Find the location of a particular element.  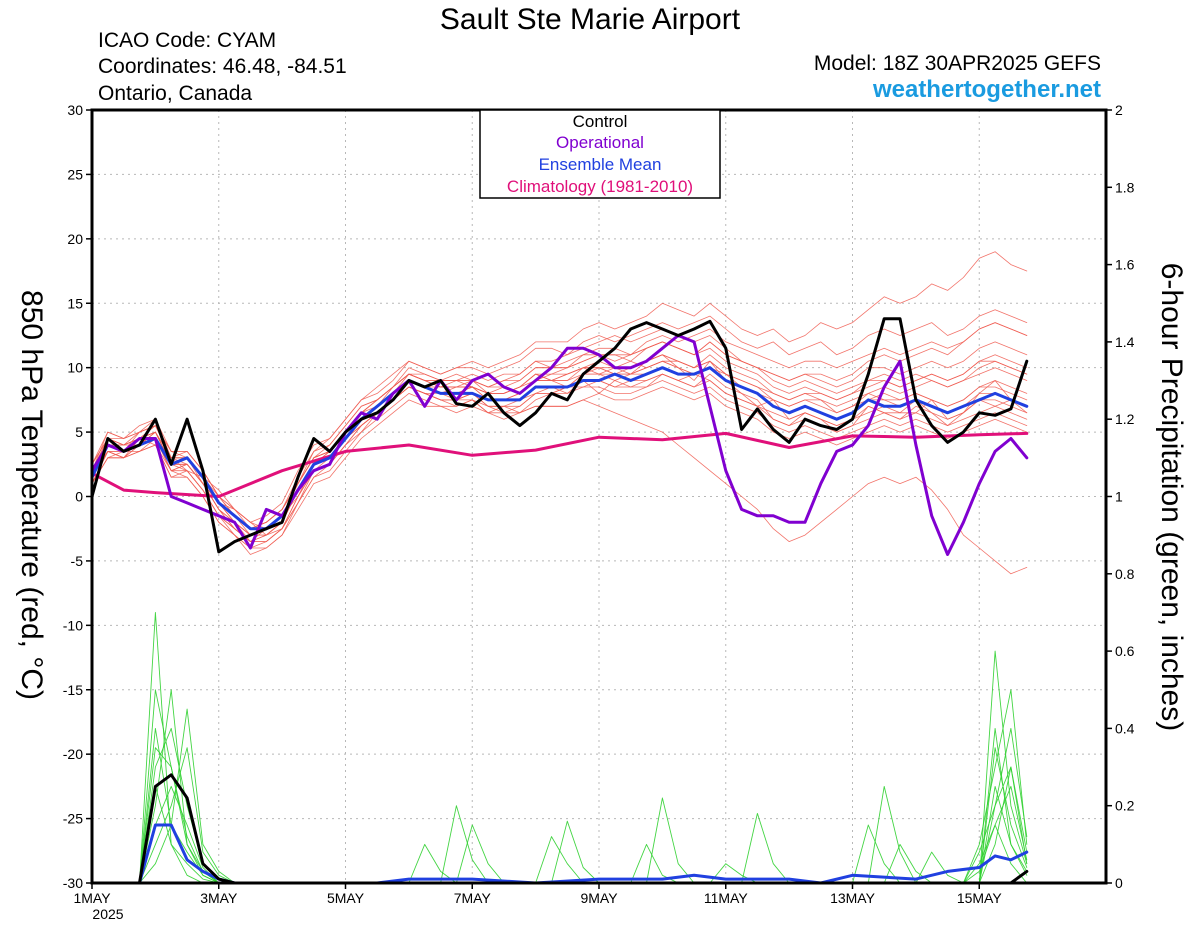

y-axis-label: 850 hPa Temperature (red, °C) is located at coordinates (31, 495).